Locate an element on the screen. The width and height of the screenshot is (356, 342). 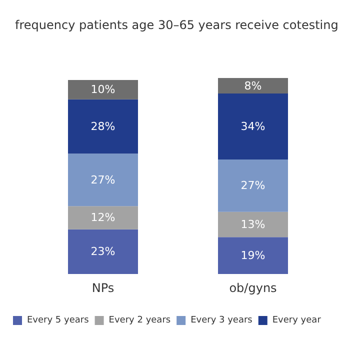
data-label: 8% is located at coordinates (253, 85).